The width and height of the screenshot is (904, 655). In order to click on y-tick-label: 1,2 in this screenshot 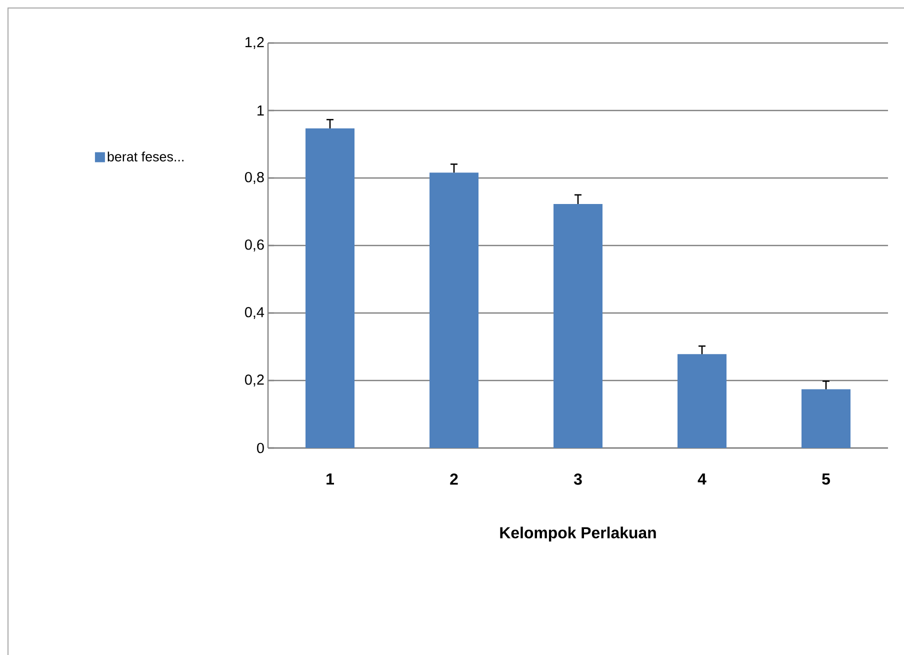, I will do `click(254, 43)`.